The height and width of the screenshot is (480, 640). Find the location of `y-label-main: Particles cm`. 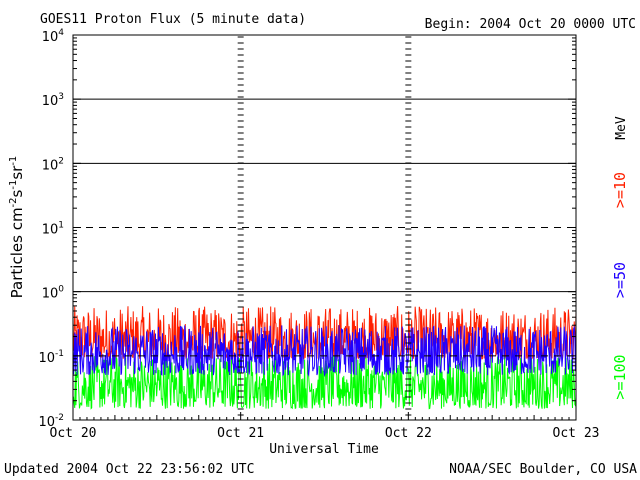

y-label-main: Particles cm is located at coordinates (17, 252).